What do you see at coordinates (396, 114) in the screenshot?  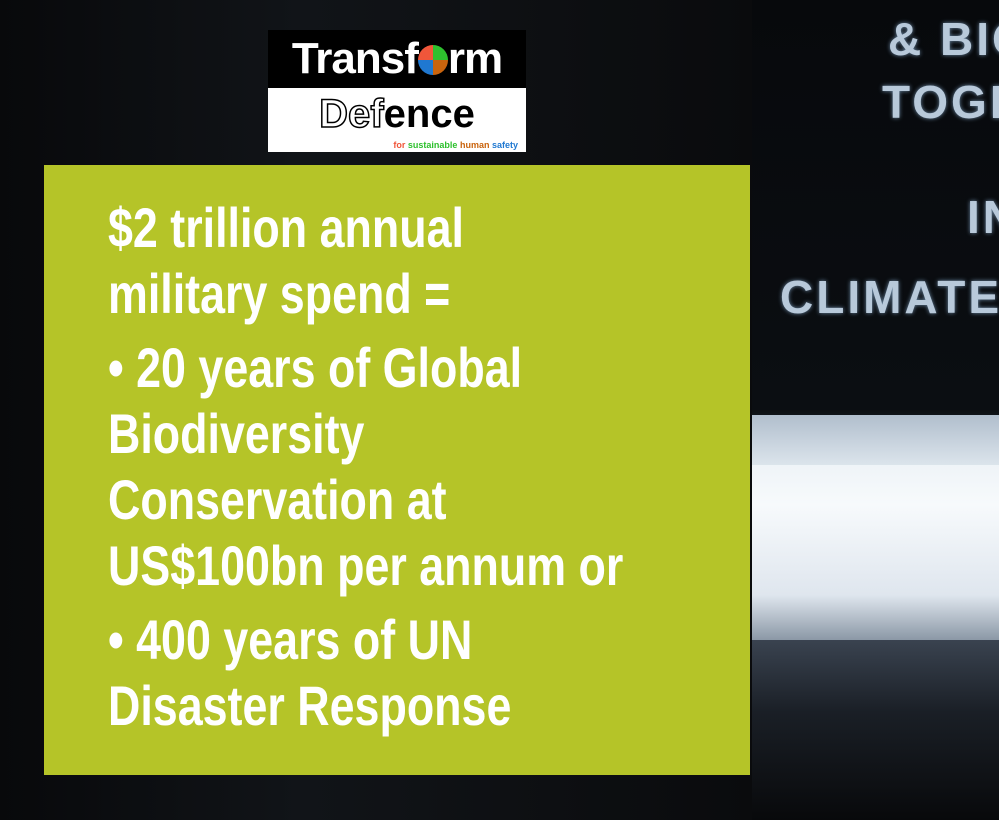 I see `logo-defence: Defence` at bounding box center [396, 114].